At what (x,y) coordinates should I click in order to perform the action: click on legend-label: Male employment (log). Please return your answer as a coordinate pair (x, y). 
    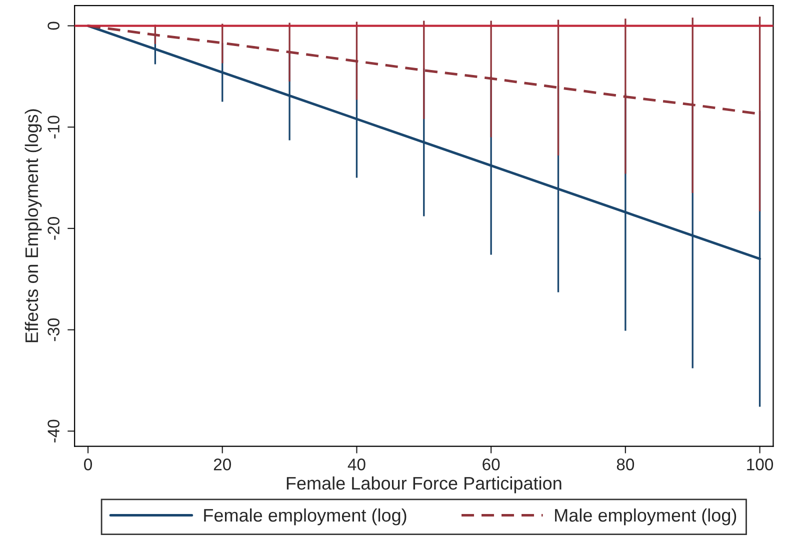
    Looking at the image, I should click on (645, 517).